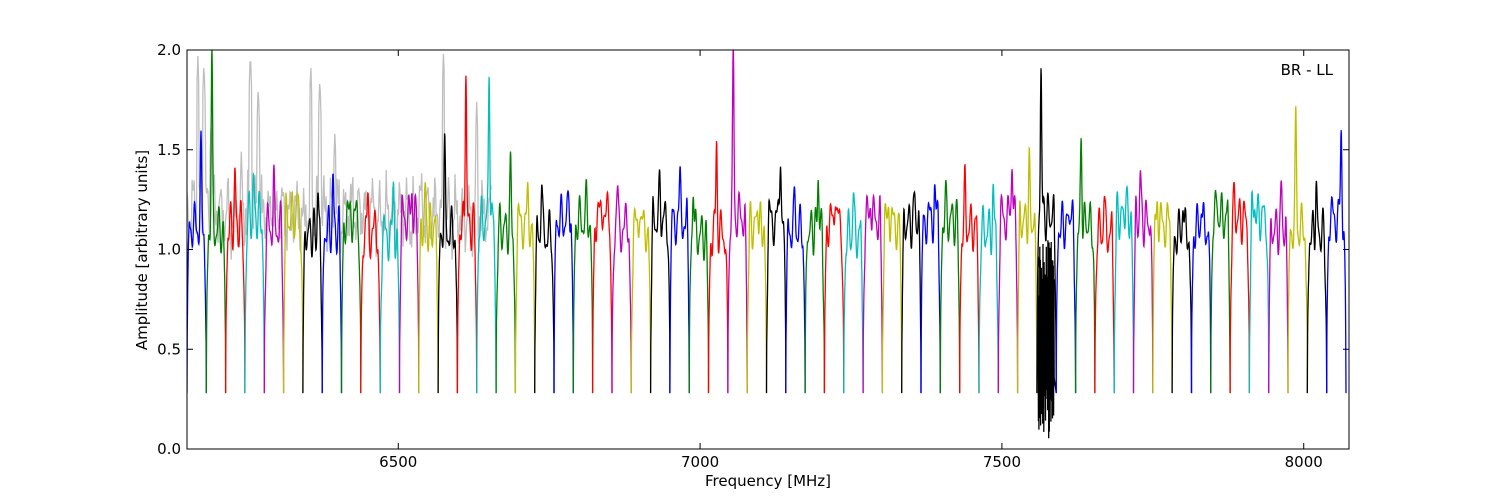 The image size is (1500, 500). I want to click on y-tick-label-2: 1.0, so click(169, 250).